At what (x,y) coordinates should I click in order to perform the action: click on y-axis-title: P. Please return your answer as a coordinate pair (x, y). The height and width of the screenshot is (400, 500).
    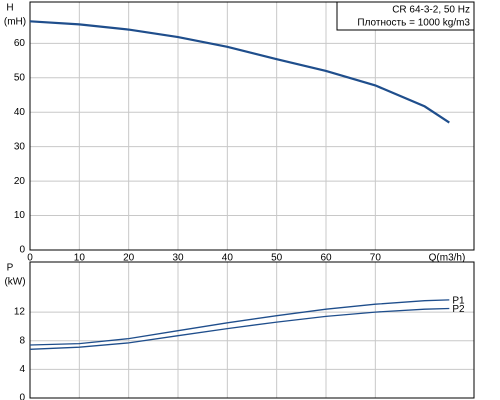
    Looking at the image, I should click on (10, 268).